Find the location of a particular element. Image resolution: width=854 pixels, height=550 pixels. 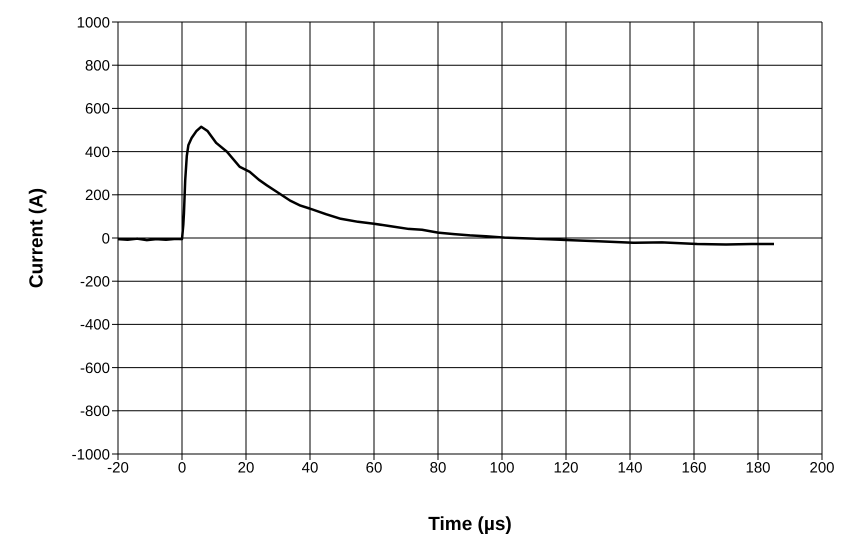

y-tick-label: 400 is located at coordinates (97, 152).